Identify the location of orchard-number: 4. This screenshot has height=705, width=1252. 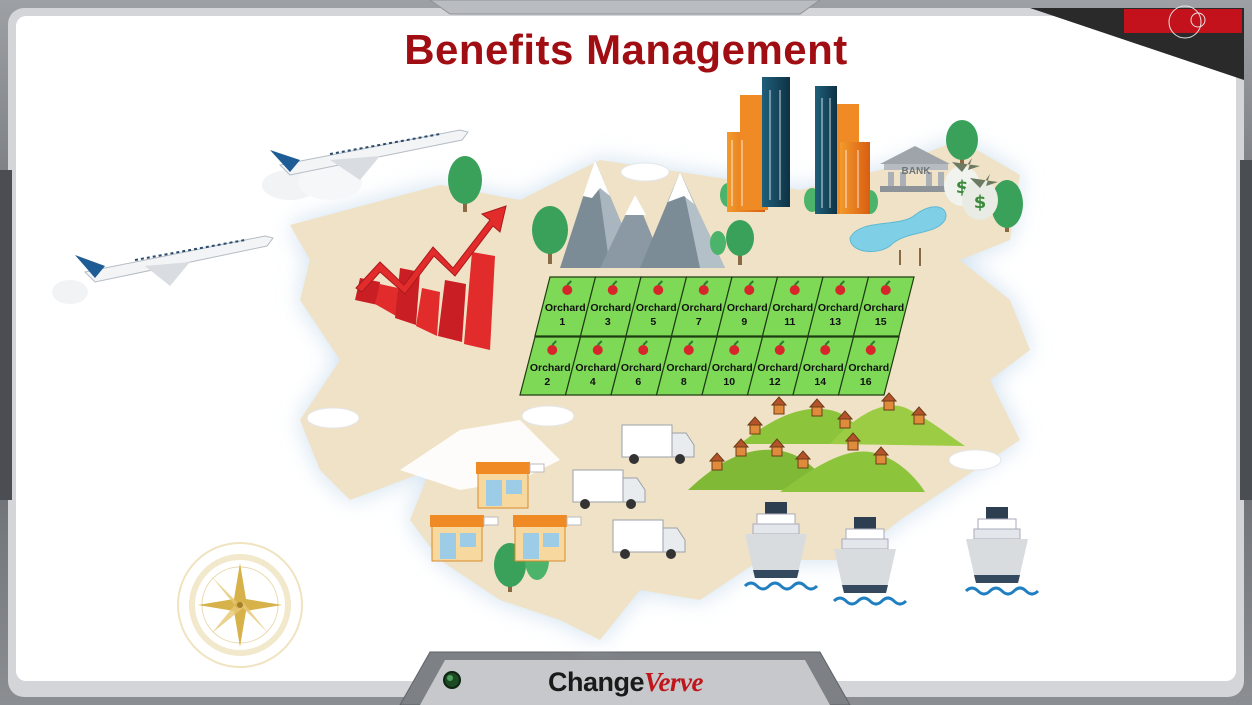
(593, 382).